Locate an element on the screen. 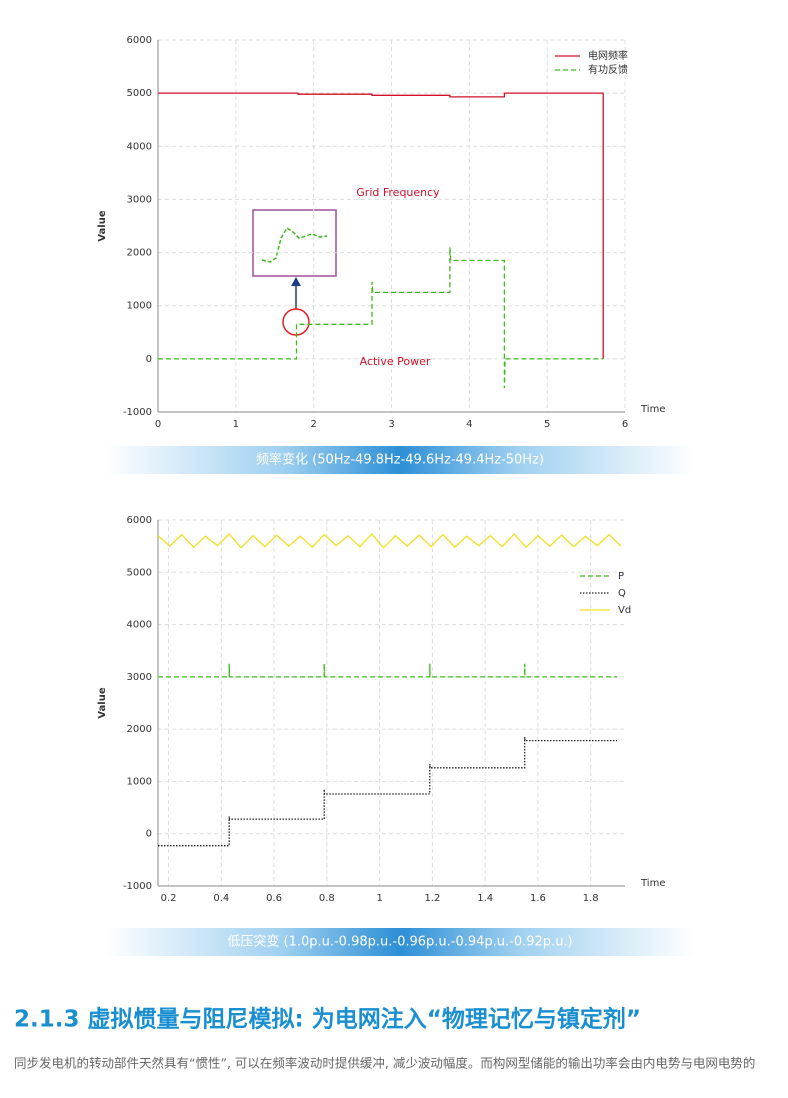 The width and height of the screenshot is (788, 1098). legend-label: 有功反馈 is located at coordinates (608, 69).